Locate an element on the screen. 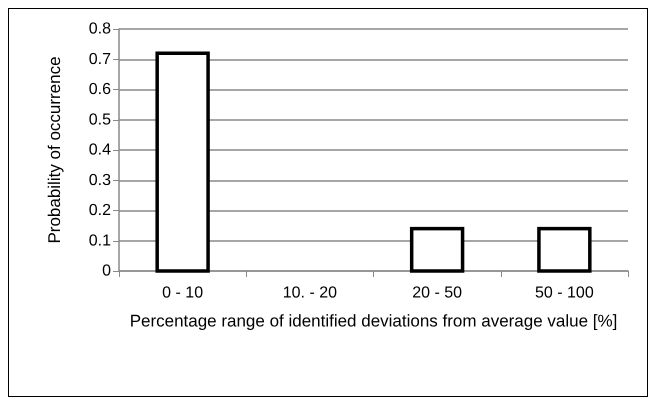  x-tick-label: 0 - 10 is located at coordinates (183, 293).